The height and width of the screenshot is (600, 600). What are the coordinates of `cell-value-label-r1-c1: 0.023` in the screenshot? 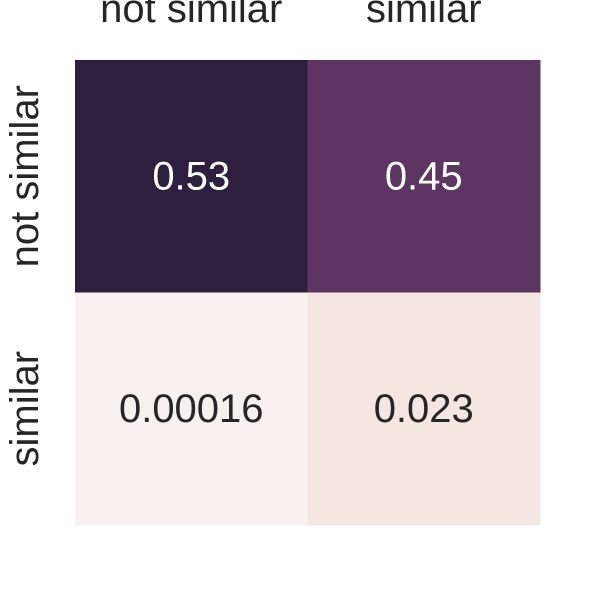 It's located at (424, 409).